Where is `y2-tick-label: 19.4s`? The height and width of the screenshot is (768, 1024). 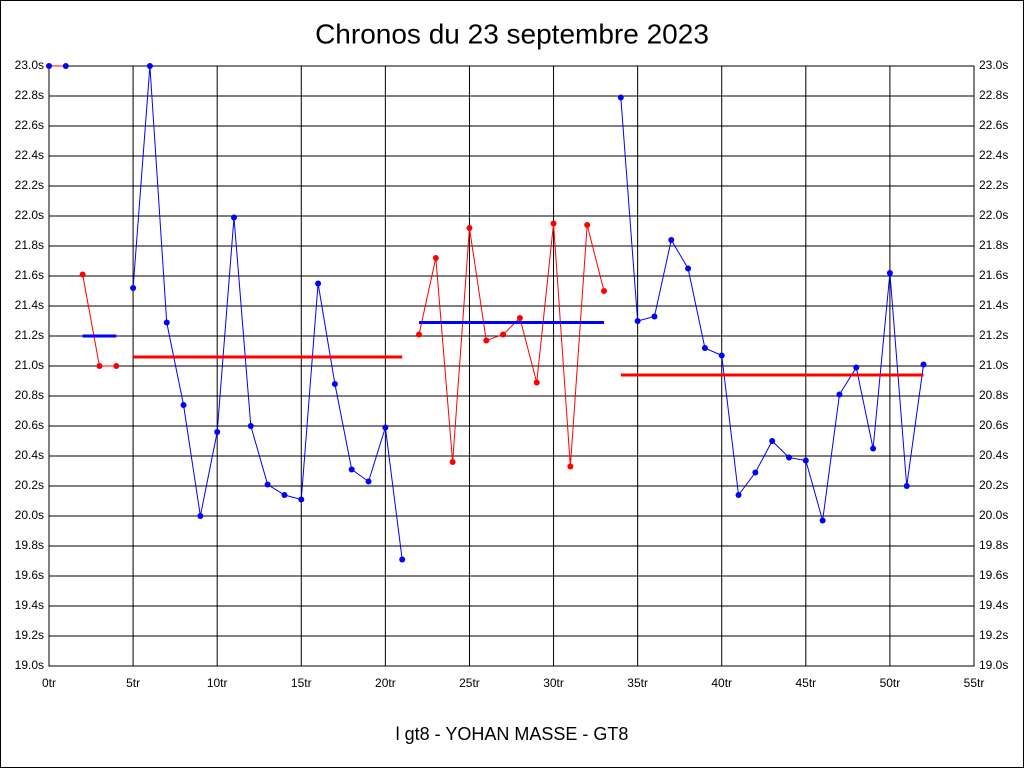
y2-tick-label: 19.4s is located at coordinates (993, 605).